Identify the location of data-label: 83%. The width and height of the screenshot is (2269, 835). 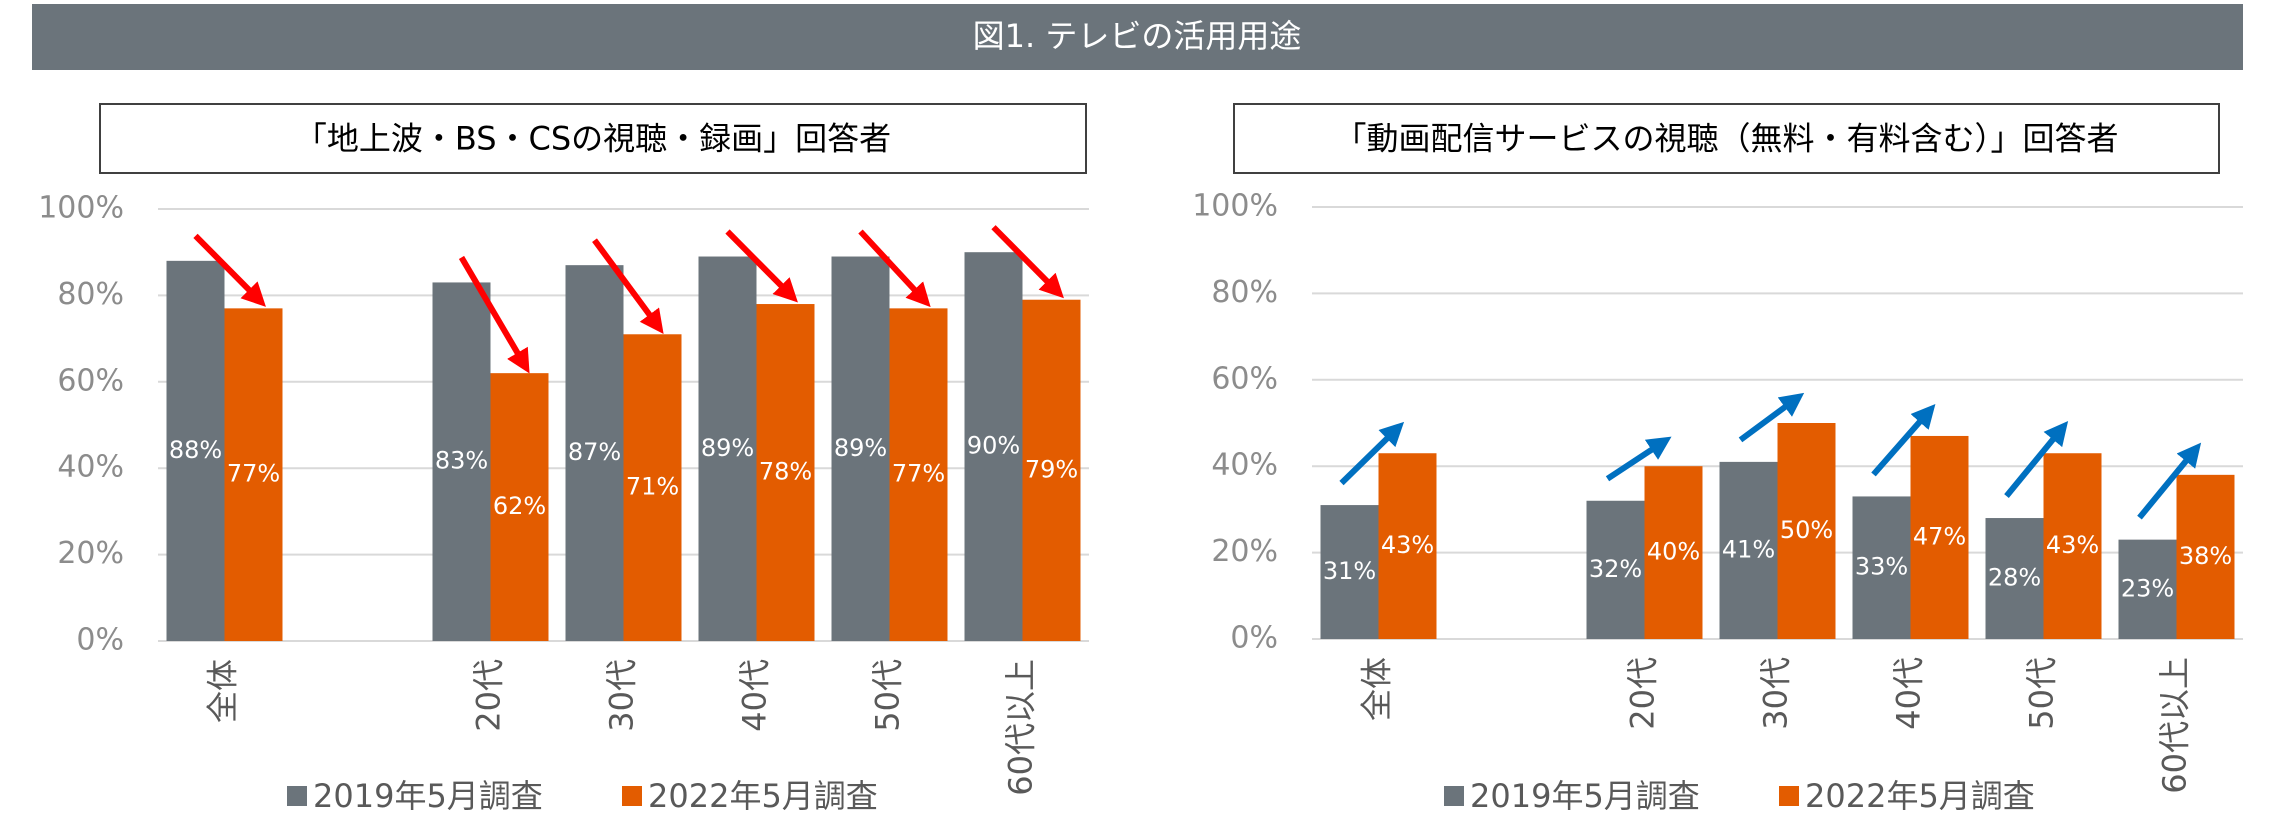
(461, 461).